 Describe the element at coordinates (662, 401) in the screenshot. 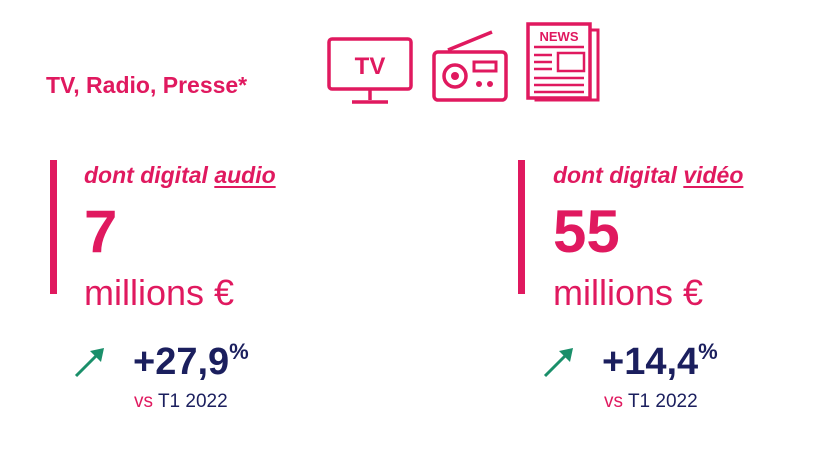

I see `right-vs-period: T1 2022` at that location.